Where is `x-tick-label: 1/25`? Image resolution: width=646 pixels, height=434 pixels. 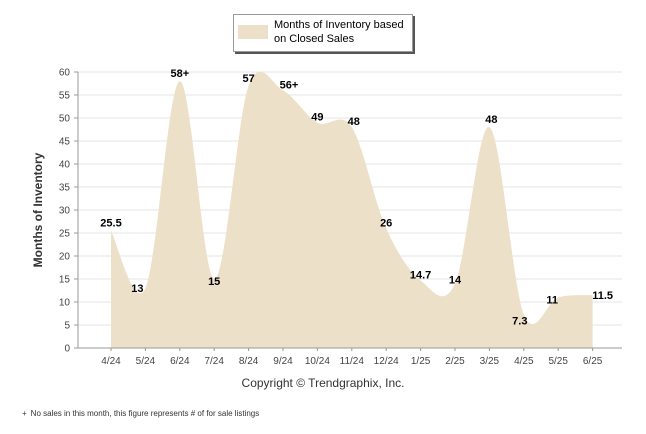 x-tick-label: 1/25 is located at coordinates (421, 361).